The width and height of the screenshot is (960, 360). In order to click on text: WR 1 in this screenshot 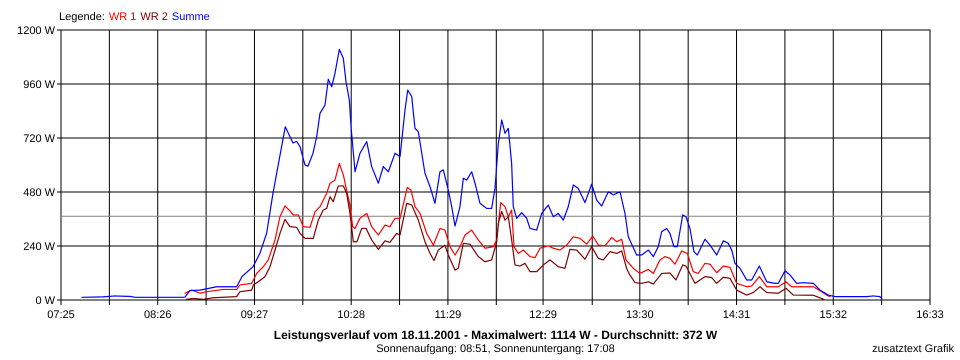, I will do `click(122, 17)`.